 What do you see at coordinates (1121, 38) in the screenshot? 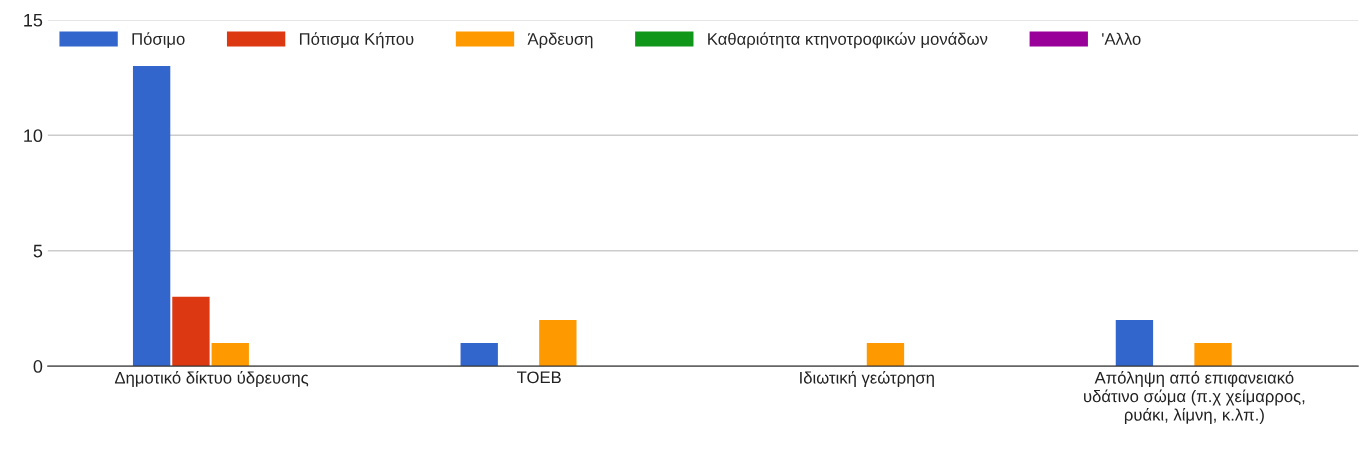
I see `legend-label: 'Αλλο` at bounding box center [1121, 38].